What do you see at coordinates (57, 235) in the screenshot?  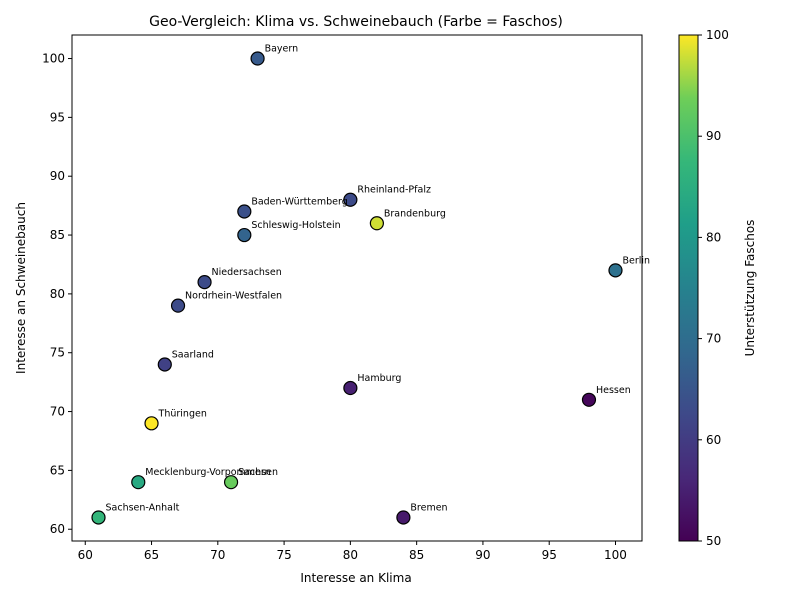 I see `y-tick-label: 85` at bounding box center [57, 235].